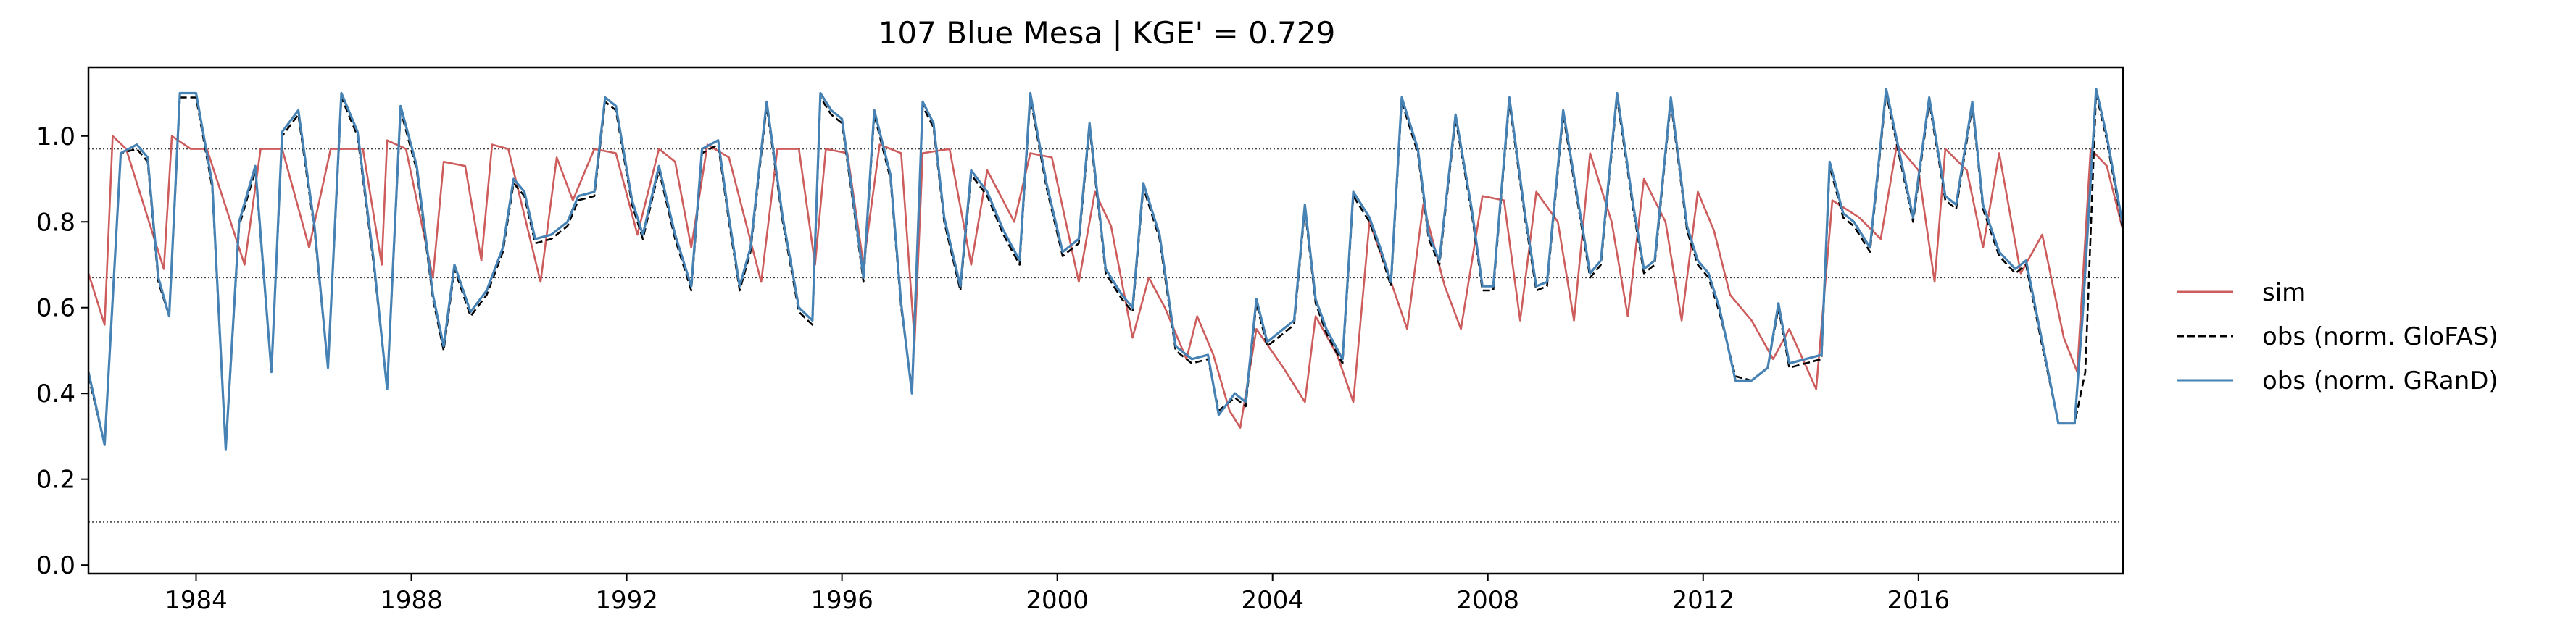 This screenshot has height=641, width=2576. Describe the element at coordinates (1703, 600) in the screenshot. I see `x-tick-label: 2012` at that location.